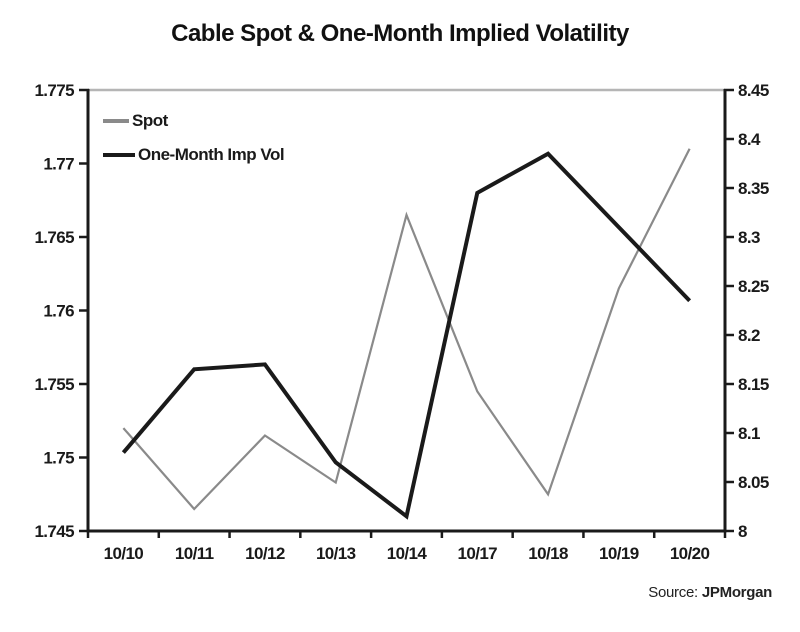  What do you see at coordinates (736, 592) in the screenshot?
I see `source-value: JPMorgan` at bounding box center [736, 592].